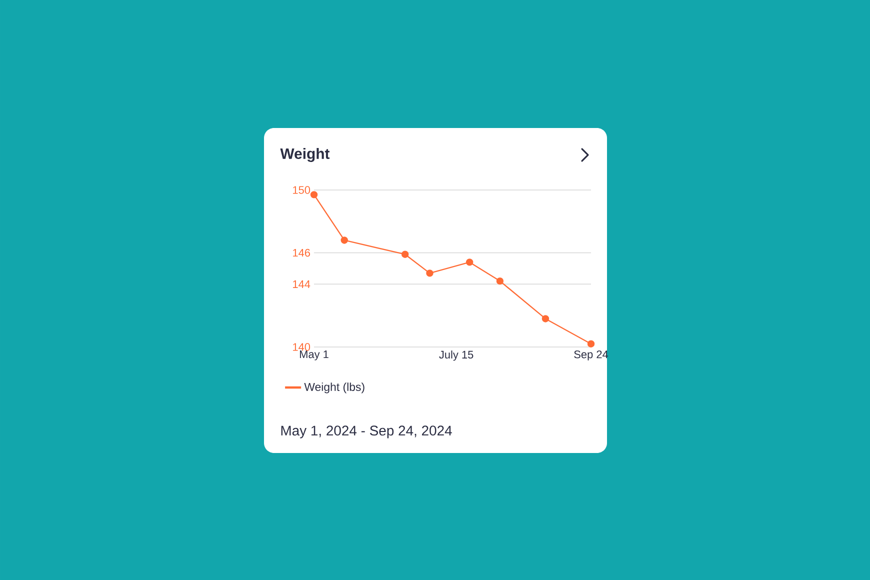  I want to click on y-tick-label: 140, so click(301, 347).